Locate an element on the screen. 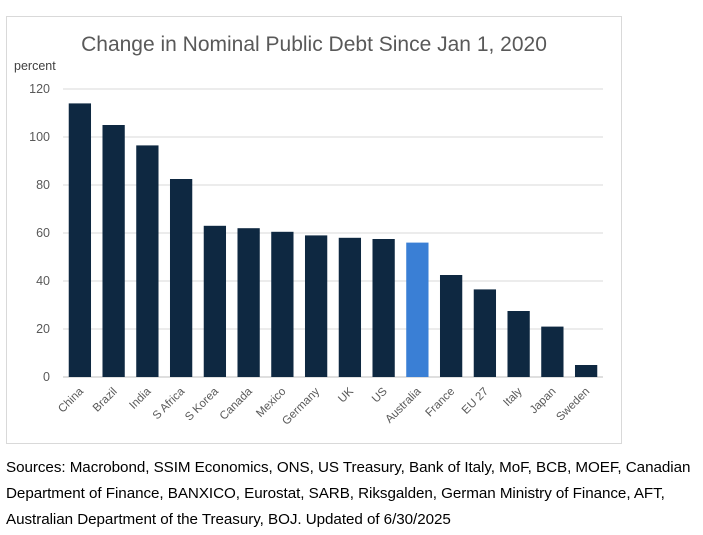 The height and width of the screenshot is (535, 703). x-tick-label: China is located at coordinates (71, 400).